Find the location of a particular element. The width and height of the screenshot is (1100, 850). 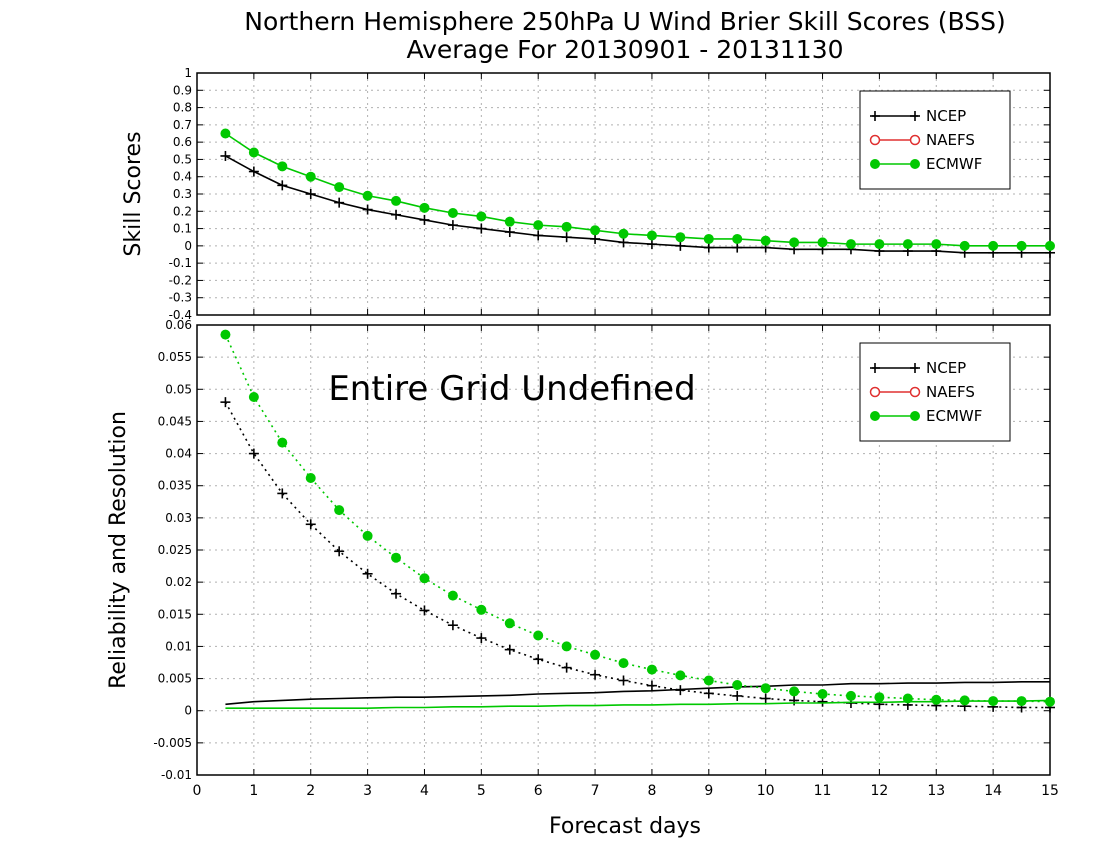

bottom-y-tick-label: 0.035 is located at coordinates (175, 486).